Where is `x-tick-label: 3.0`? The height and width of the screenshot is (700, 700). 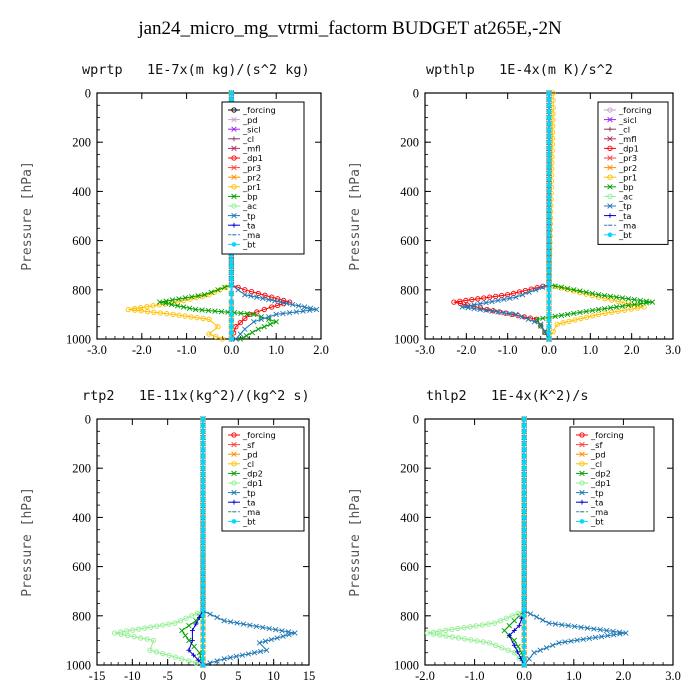
x-tick-label: 3.0 is located at coordinates (673, 676).